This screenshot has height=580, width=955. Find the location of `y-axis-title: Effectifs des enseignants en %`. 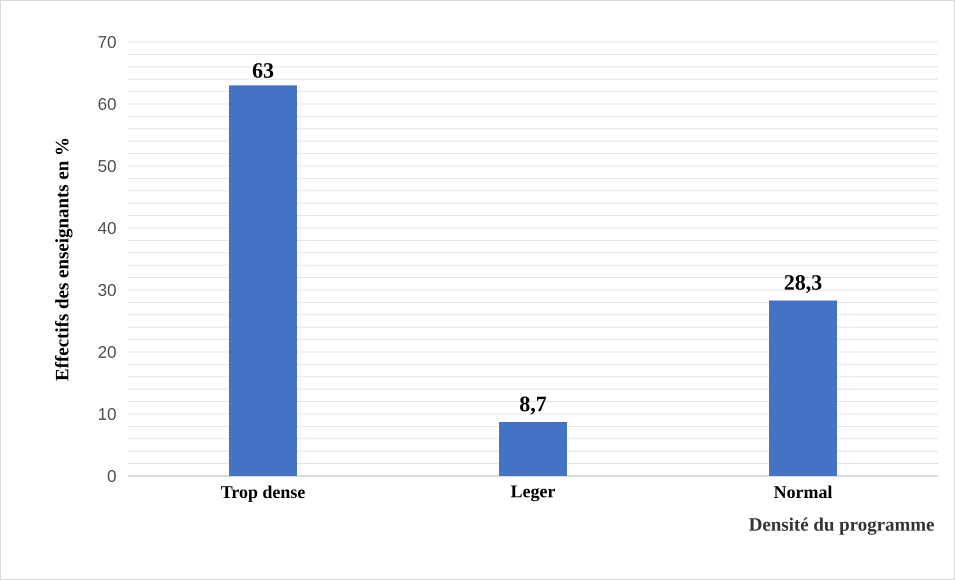

y-axis-title: Effectifs des enseignants en % is located at coordinates (63, 259).